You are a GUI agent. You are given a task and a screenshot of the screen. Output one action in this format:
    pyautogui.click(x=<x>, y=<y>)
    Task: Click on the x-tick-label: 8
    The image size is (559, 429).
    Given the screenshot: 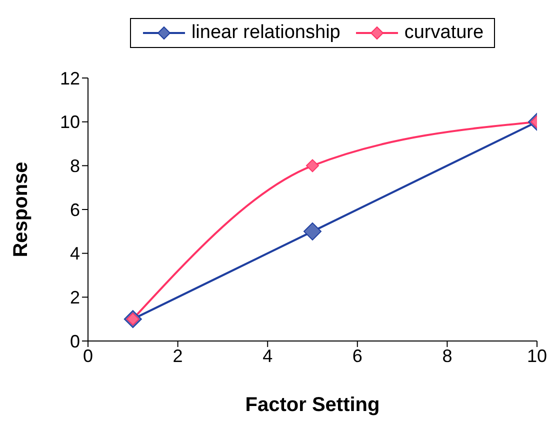 What is the action you would take?
    pyautogui.click(x=447, y=356)
    